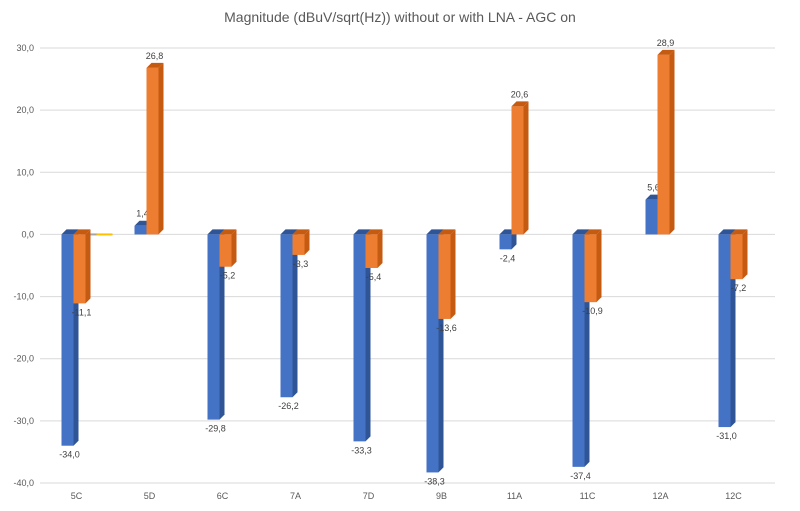 The width and height of the screenshot is (800, 511). I want to click on data-label: 28,9, so click(666, 43).